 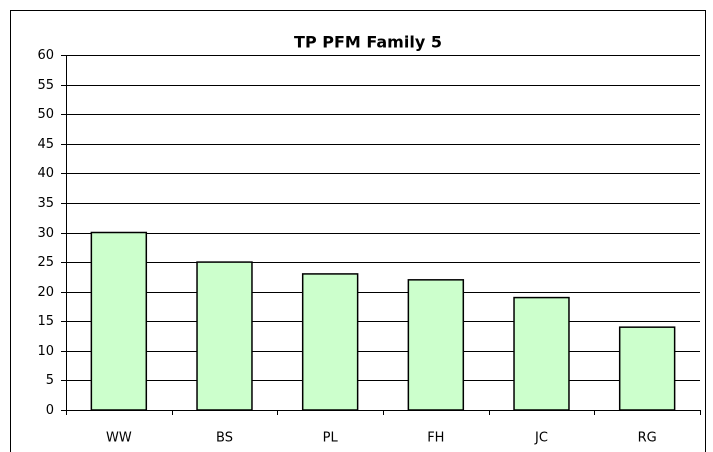 I want to click on y-tick-label: 40, so click(x=45, y=173).